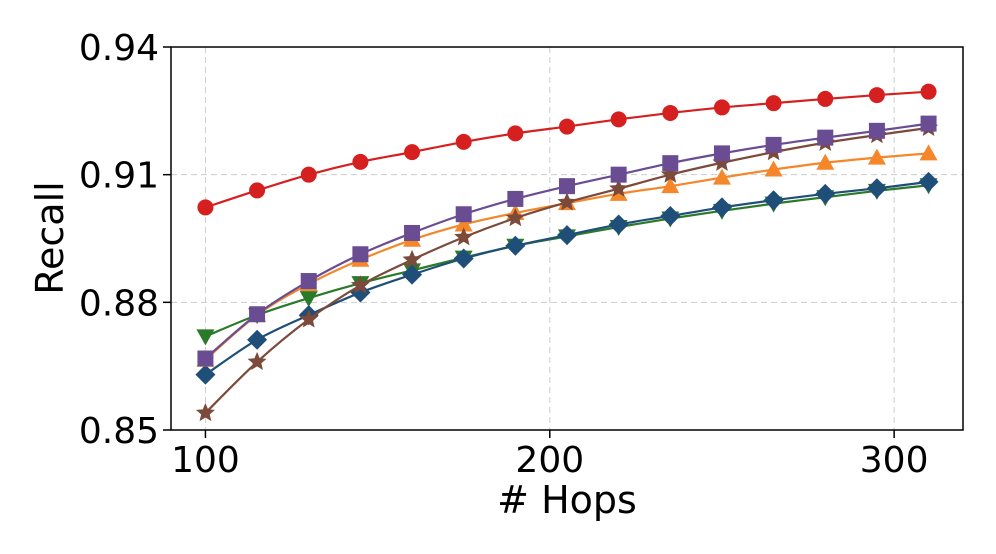 The image size is (996, 554). I want to click on x-tick-label: 300, so click(894, 460).